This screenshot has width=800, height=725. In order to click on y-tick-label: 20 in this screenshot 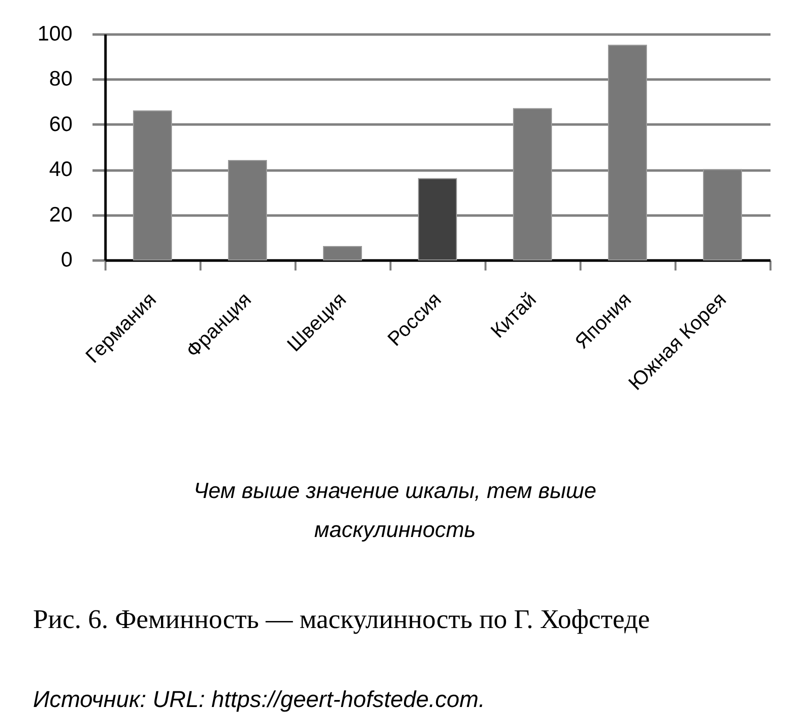, I will do `click(60, 214)`.